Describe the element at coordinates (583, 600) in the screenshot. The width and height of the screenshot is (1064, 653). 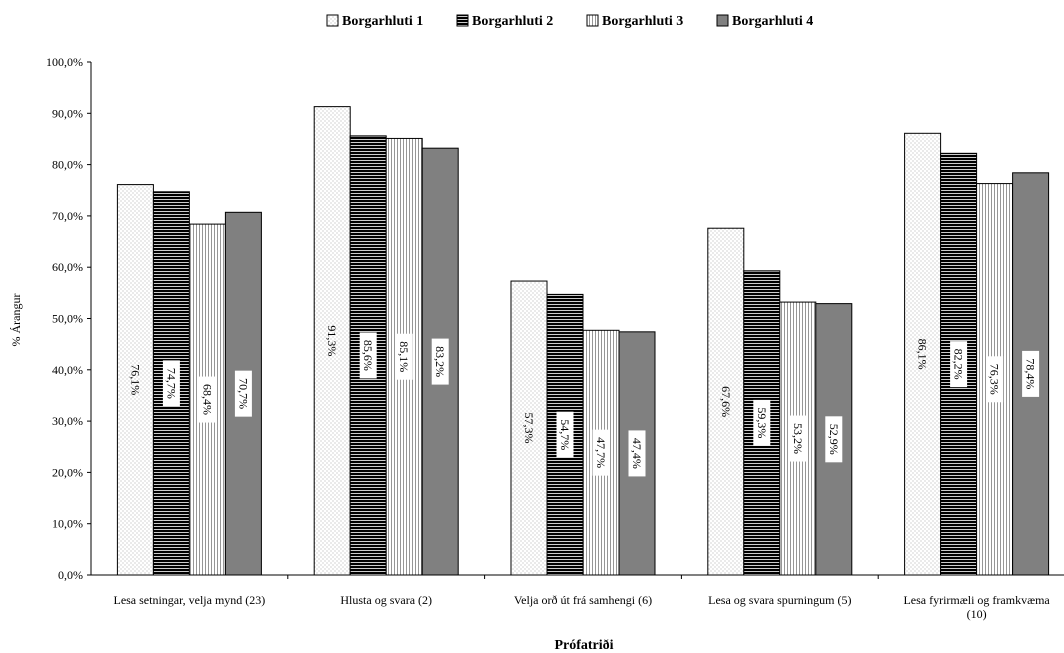
I see `x-tick-label: Velja orð út frá samhengi (6)` at that location.